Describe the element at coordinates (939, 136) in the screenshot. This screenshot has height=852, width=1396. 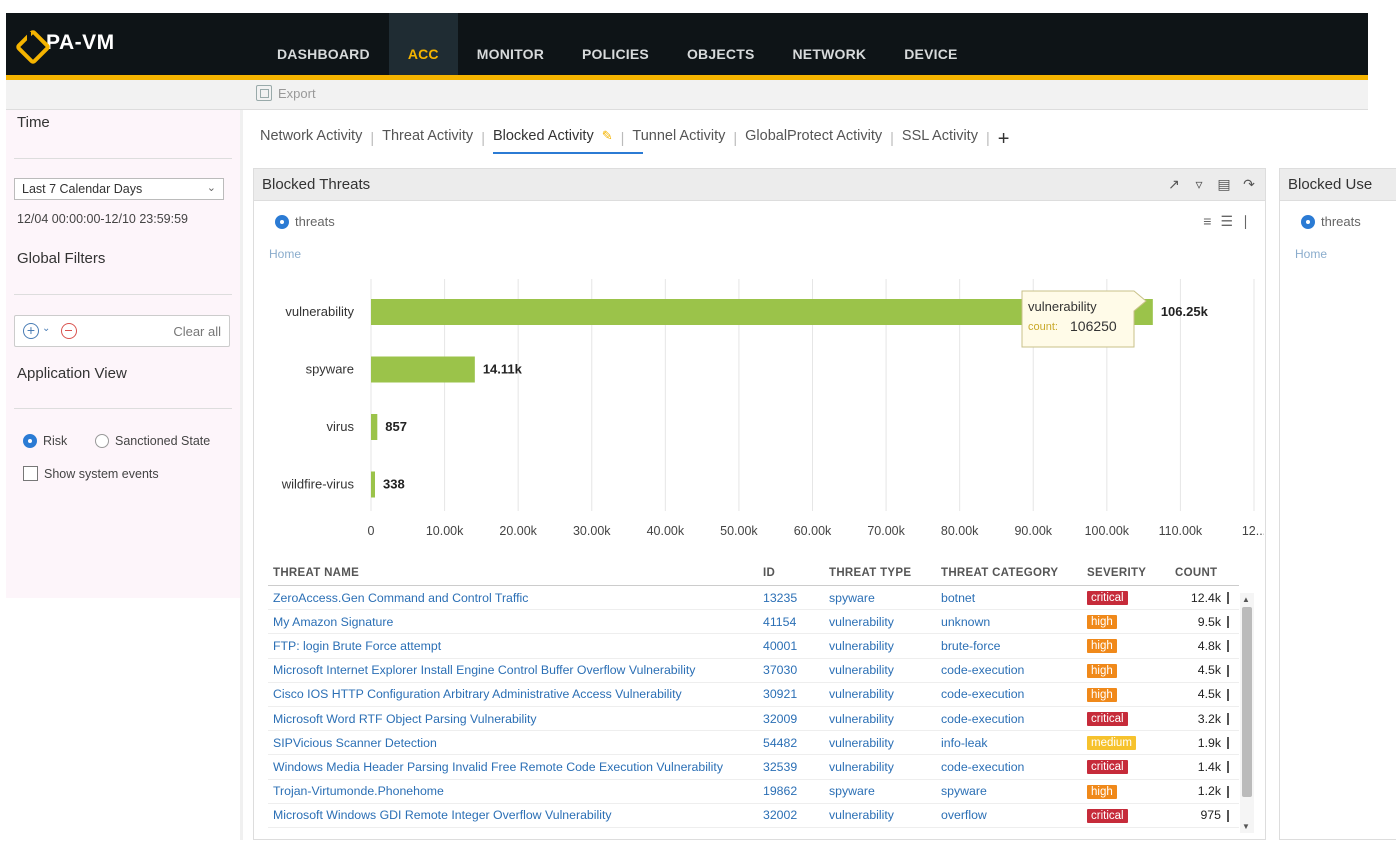
I see `tab-ssl-activity: SSL Activity` at that location.